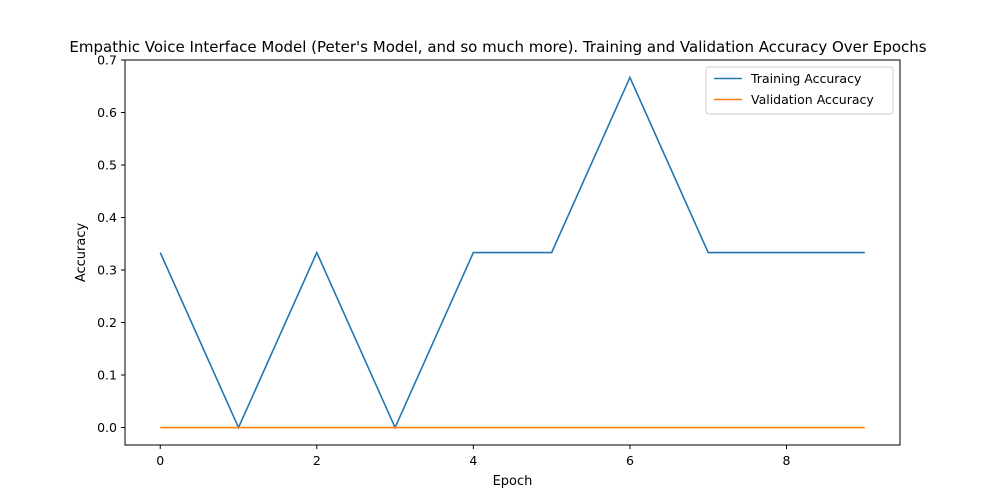 The height and width of the screenshot is (500, 1000). Describe the element at coordinates (630, 460) in the screenshot. I see `x-tick-label: 6` at that location.